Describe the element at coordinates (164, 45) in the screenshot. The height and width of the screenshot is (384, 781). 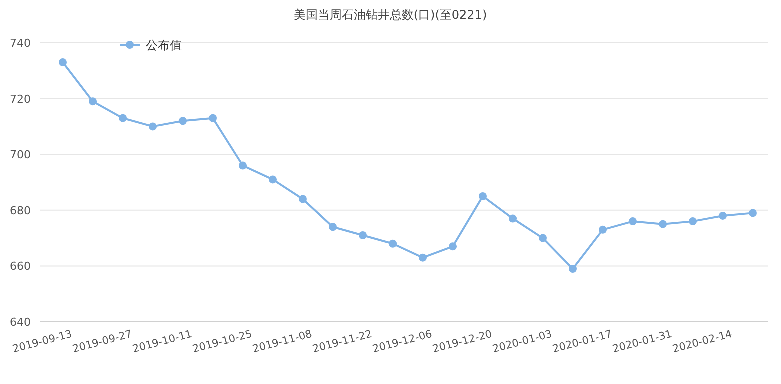
I see `legend-label: 公布值` at that location.